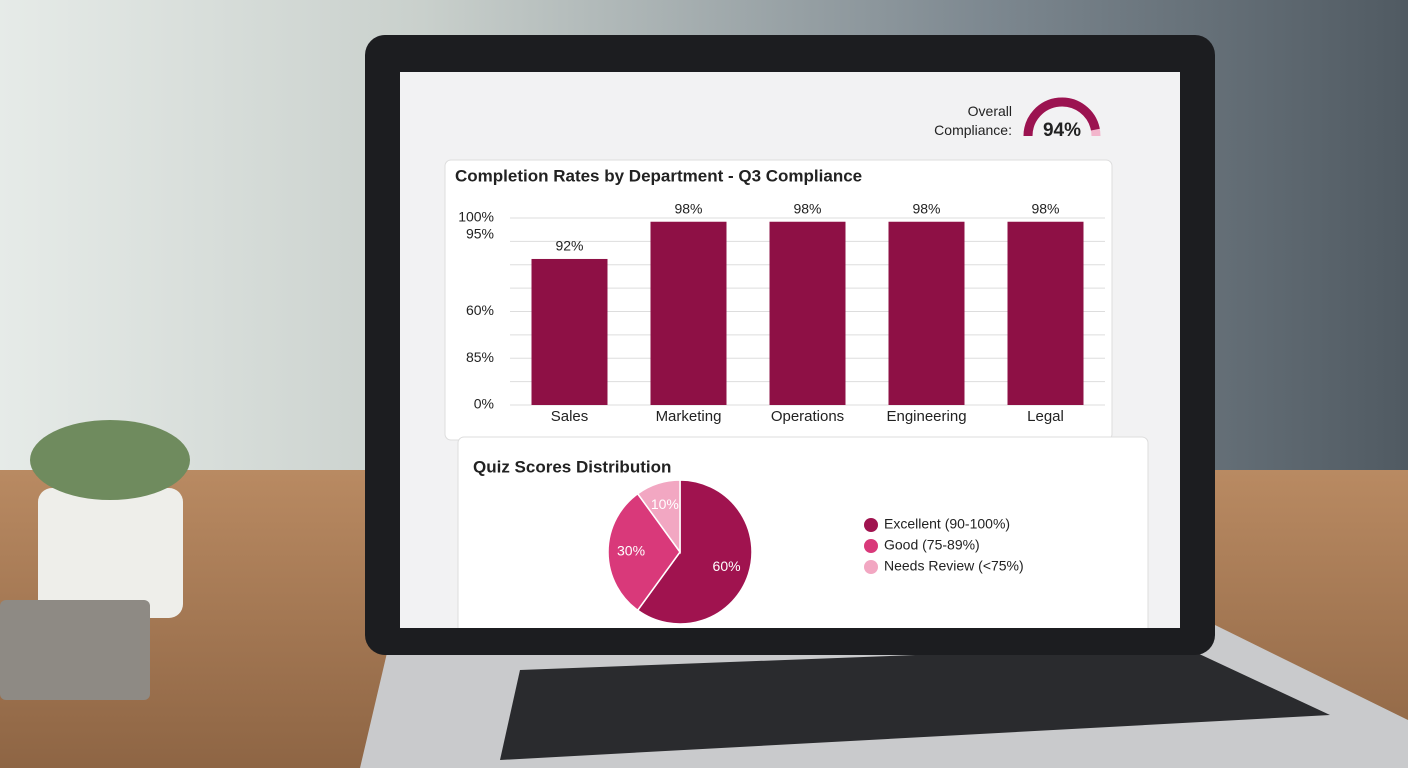 This screenshot has height=773, width=1408. I want to click on pie-label: 30%, so click(631, 551).